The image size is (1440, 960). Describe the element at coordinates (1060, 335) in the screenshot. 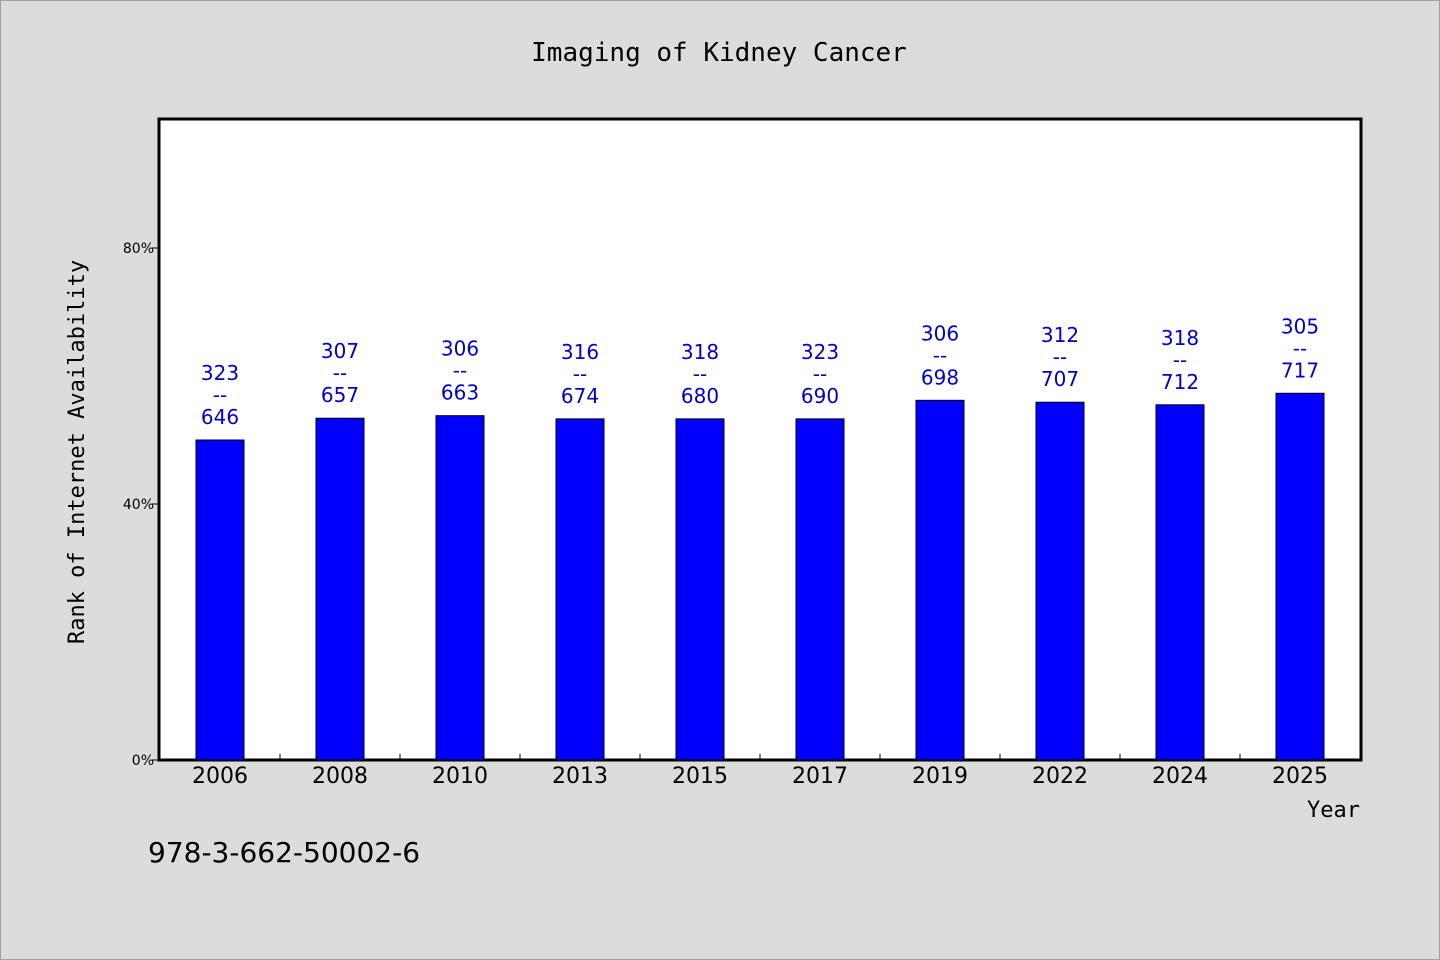

I see `data-label: 312` at that location.